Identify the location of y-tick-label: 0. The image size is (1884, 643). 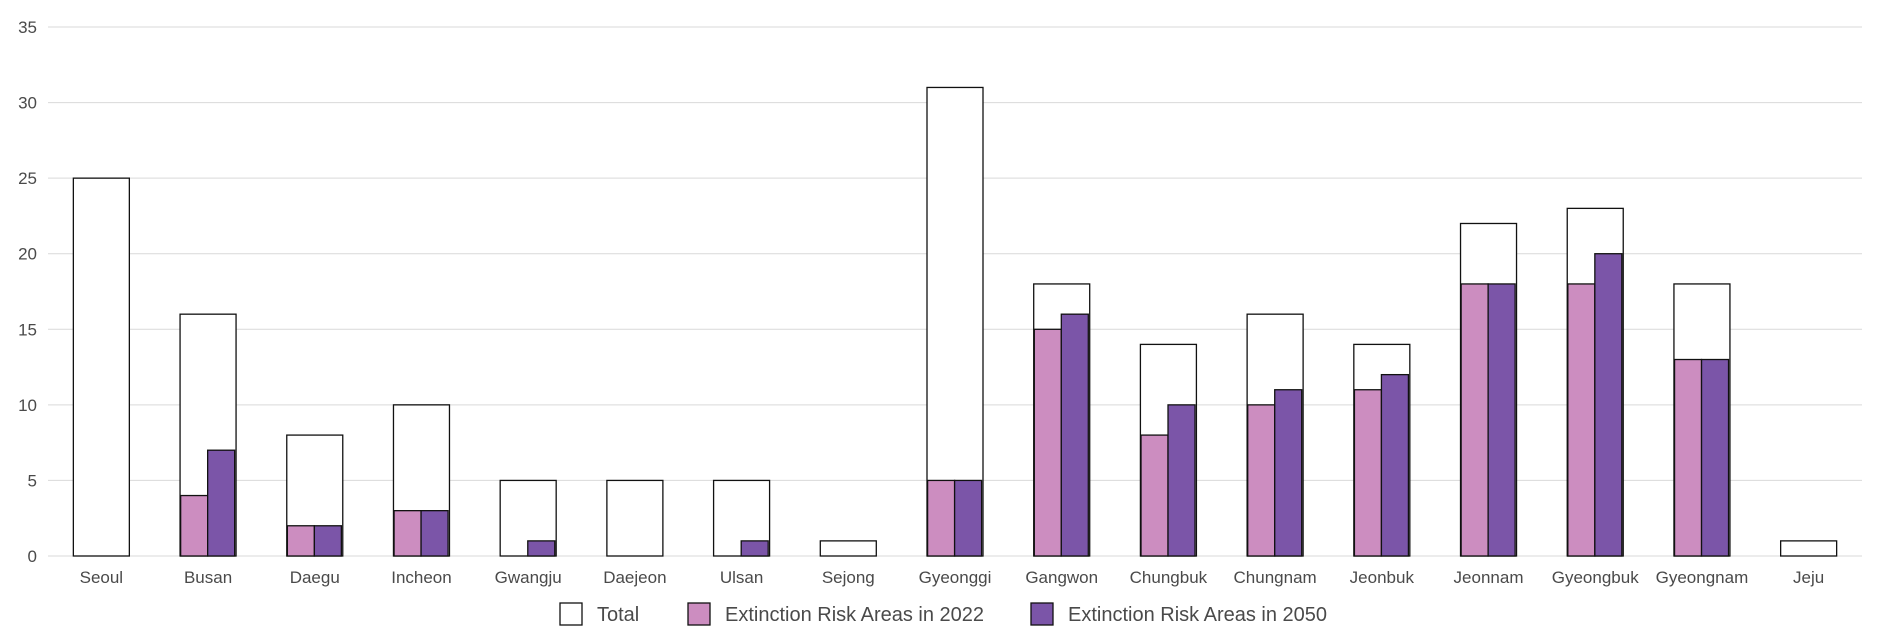
(32, 556).